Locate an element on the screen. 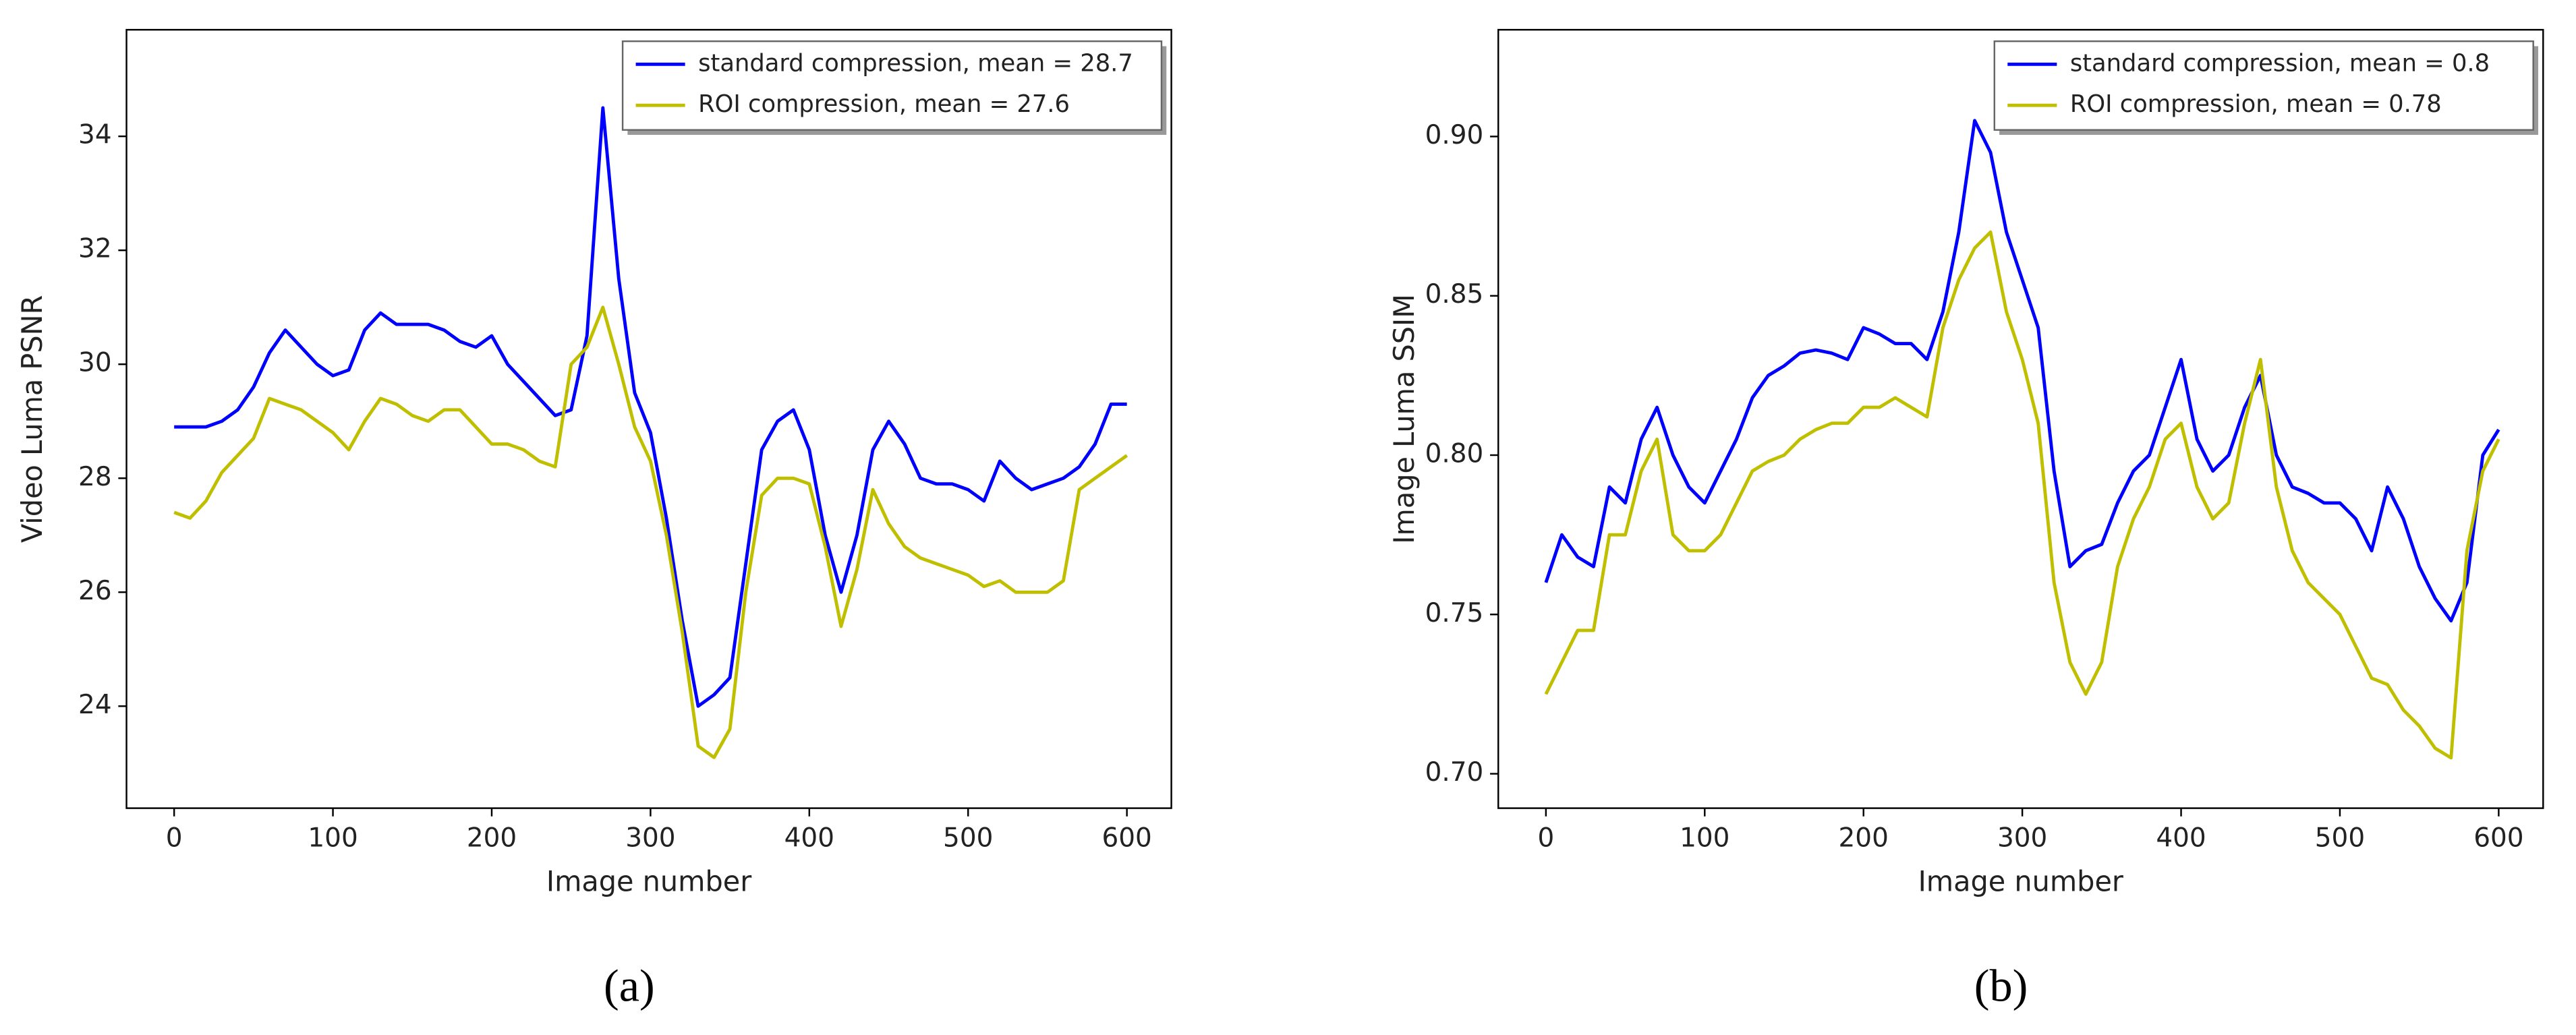  legend-label: standard compression, mean = 0.8 is located at coordinates (2280, 63).